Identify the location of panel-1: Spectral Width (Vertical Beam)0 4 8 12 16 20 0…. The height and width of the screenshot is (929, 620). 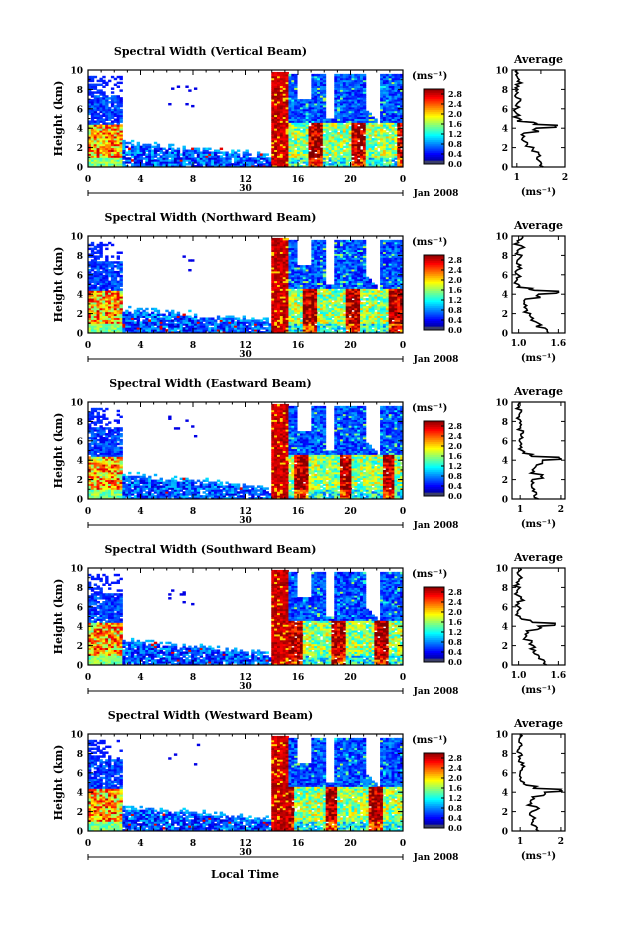
(310, 122).